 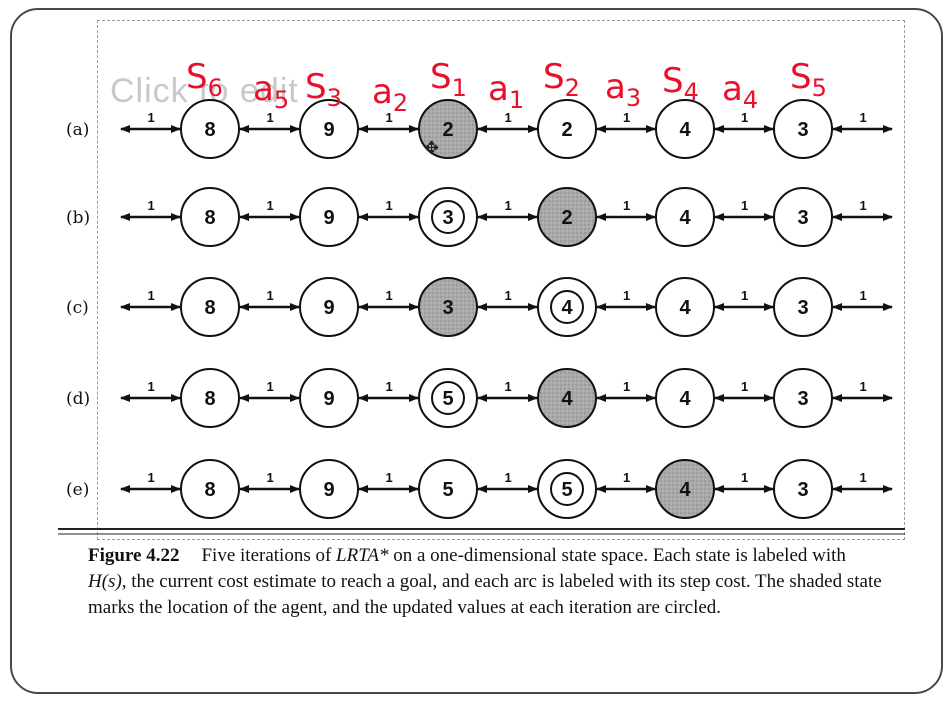 I want to click on handwritten-label: S3, so click(x=323, y=89).